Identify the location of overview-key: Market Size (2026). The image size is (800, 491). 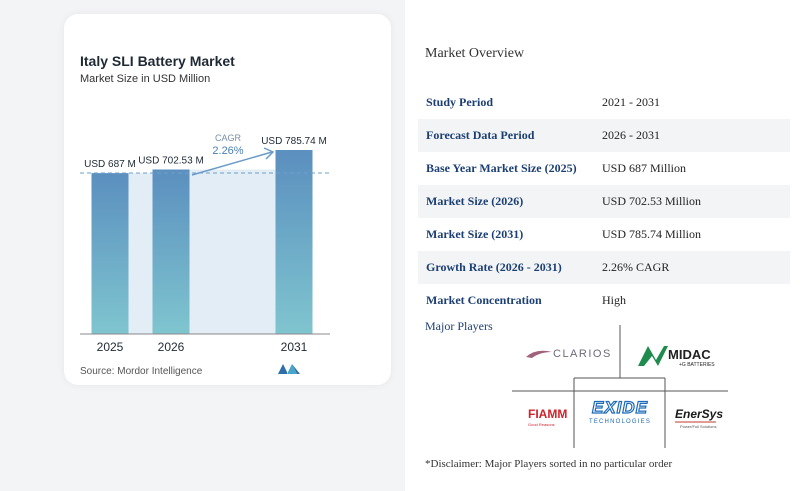
(475, 201).